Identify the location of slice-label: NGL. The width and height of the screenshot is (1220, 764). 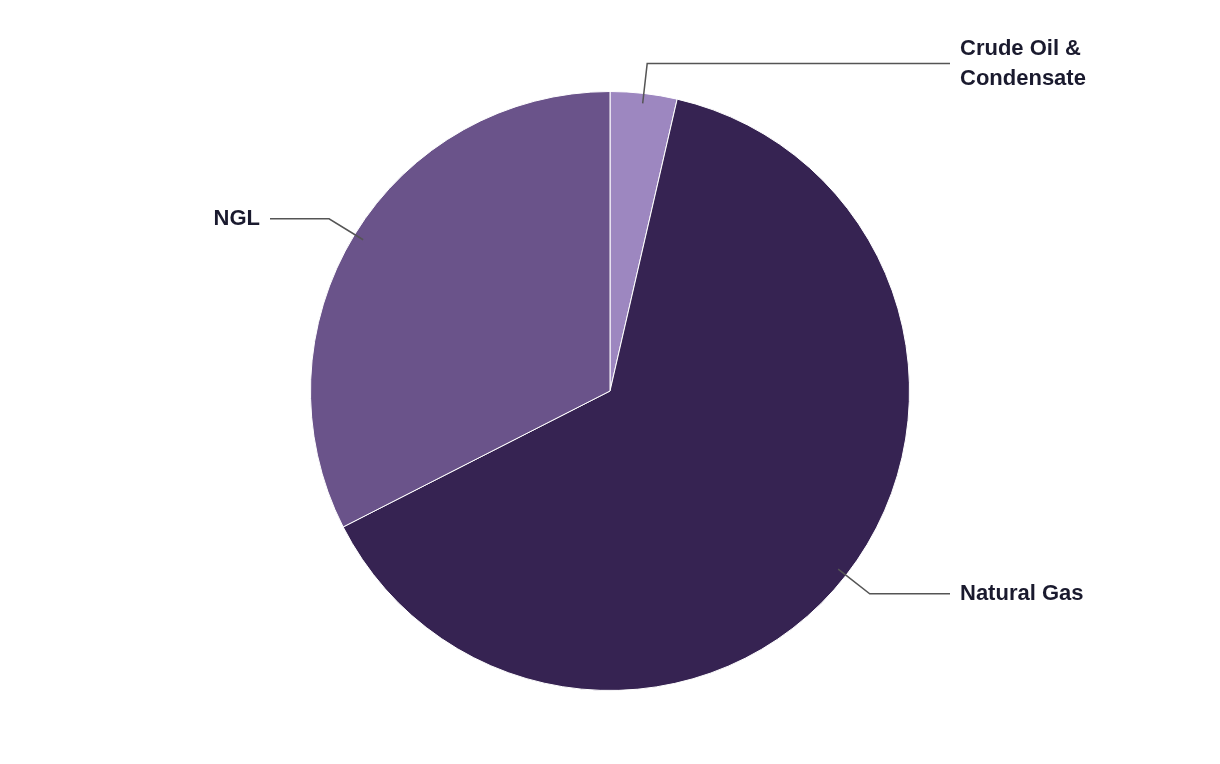
(236, 217).